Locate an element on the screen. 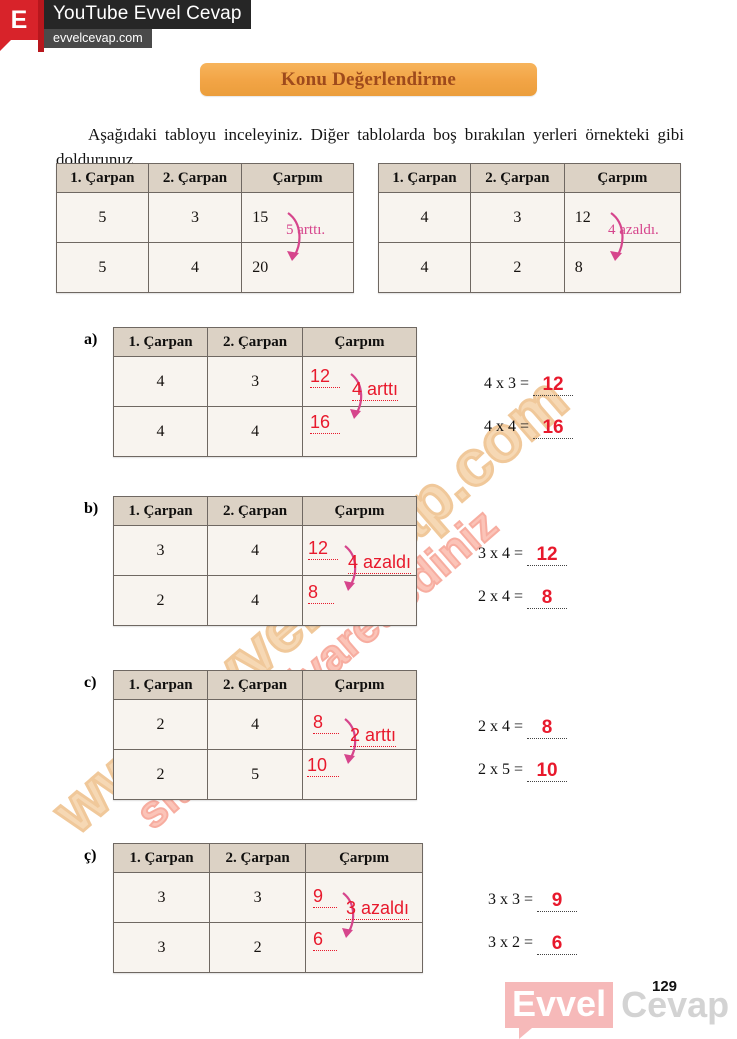 The width and height of the screenshot is (737, 1039). question-table-c-cedilla: 1. Çarpan 2. Çarpan Çarpım 3 3 3 2 is located at coordinates (267, 908).